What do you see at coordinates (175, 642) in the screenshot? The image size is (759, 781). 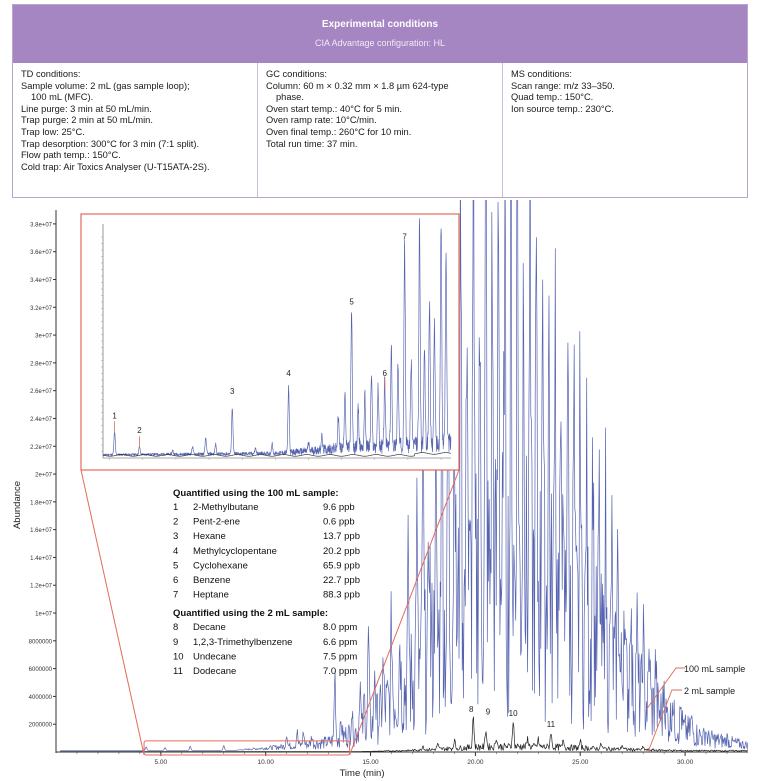 I see `legend-num: 9` at bounding box center [175, 642].